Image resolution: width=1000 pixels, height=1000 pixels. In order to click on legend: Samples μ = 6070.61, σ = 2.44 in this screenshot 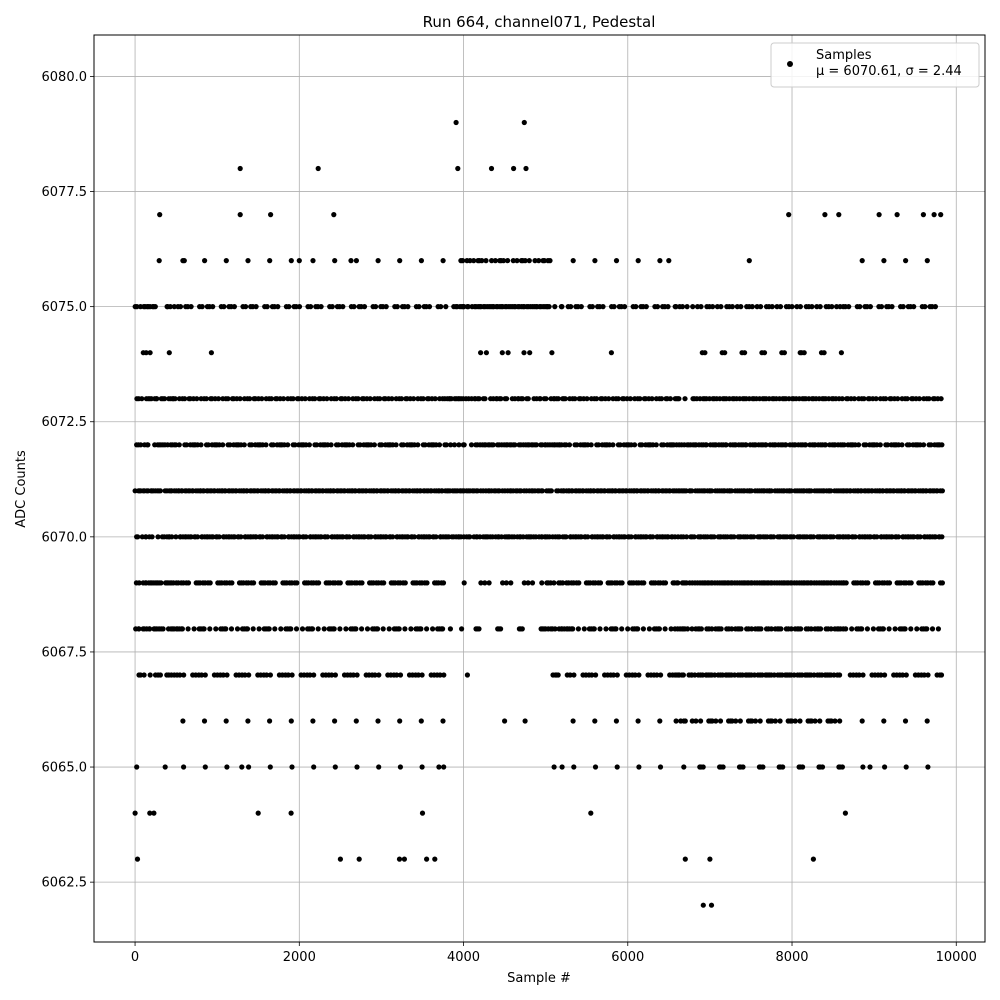, I will do `click(875, 65)`.